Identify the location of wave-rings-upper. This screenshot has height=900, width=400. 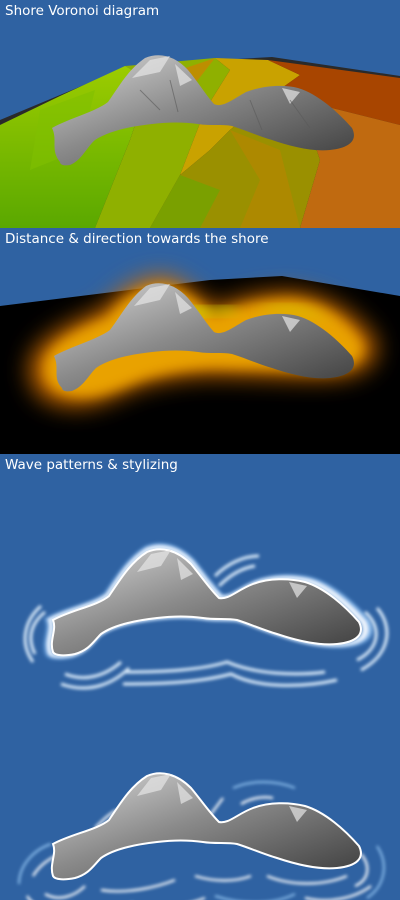
(206, 618).